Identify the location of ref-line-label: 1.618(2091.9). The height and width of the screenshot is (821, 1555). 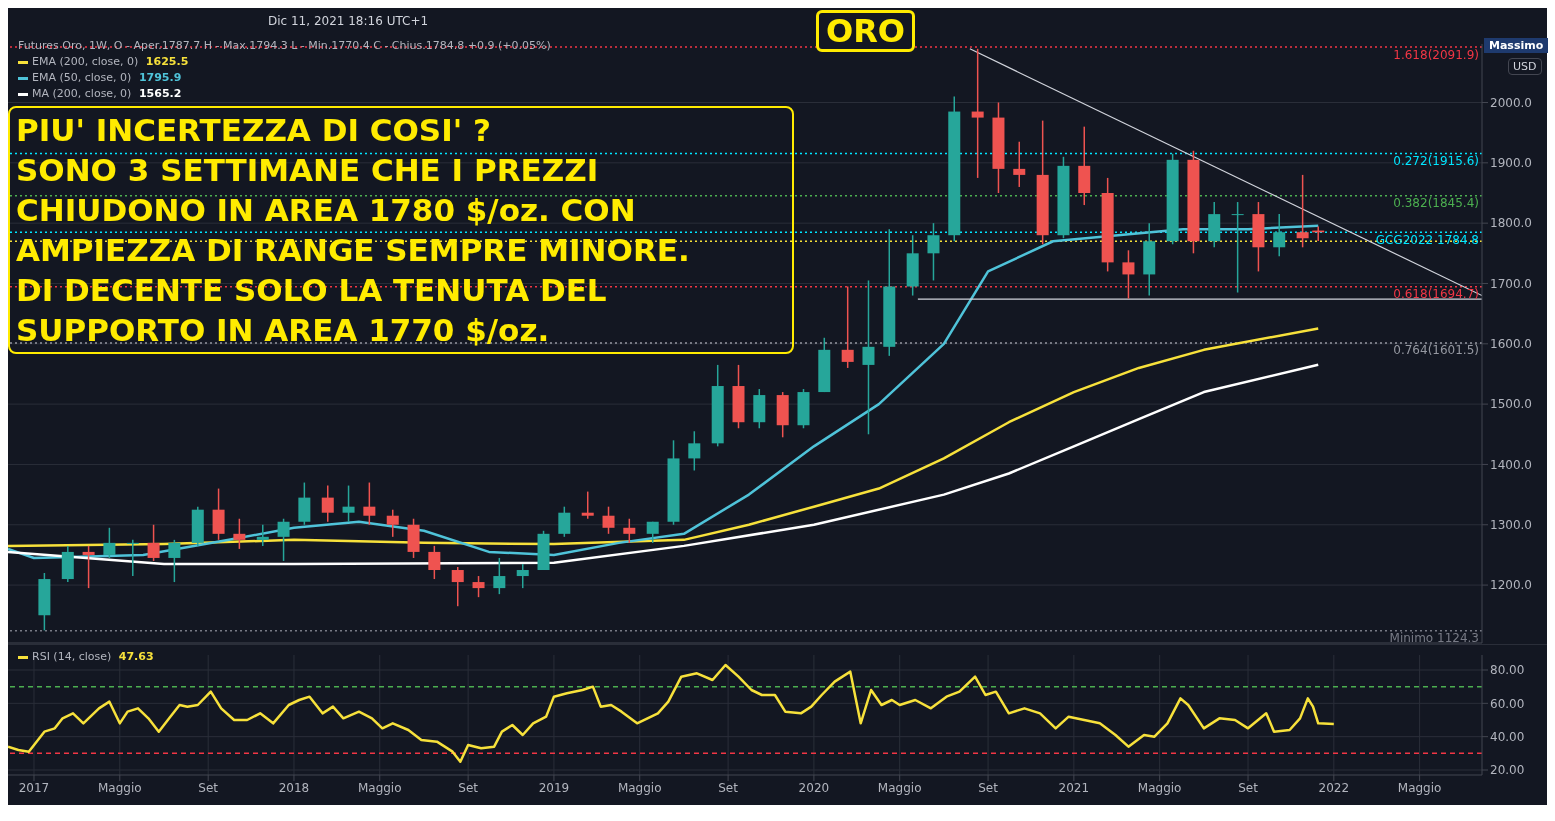
(1436, 54).